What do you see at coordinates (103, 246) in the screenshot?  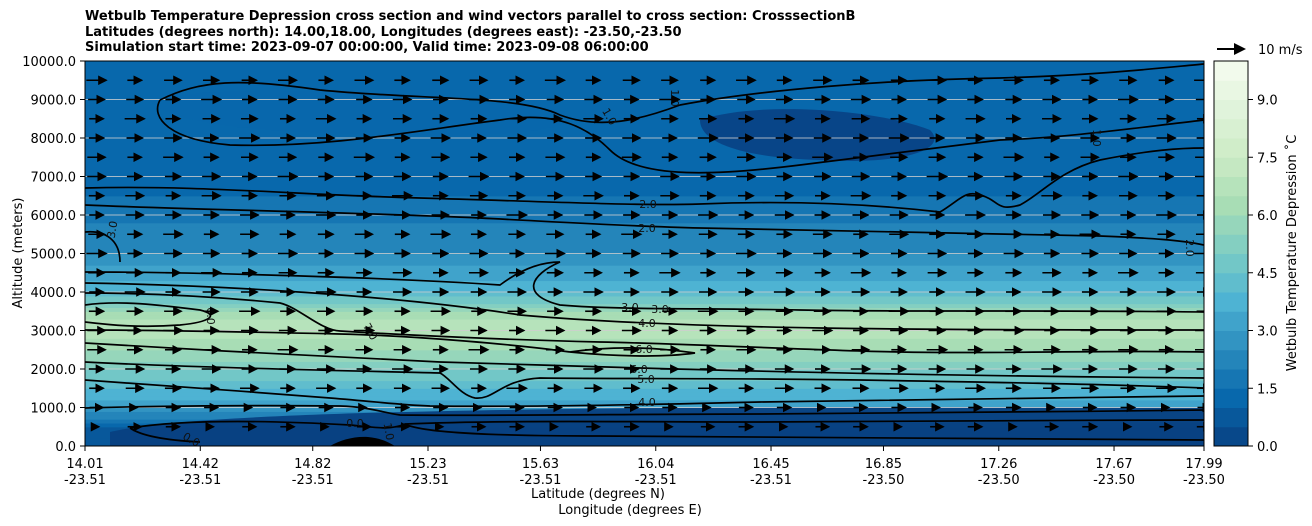 I see `contour-3-left` at bounding box center [103, 246].